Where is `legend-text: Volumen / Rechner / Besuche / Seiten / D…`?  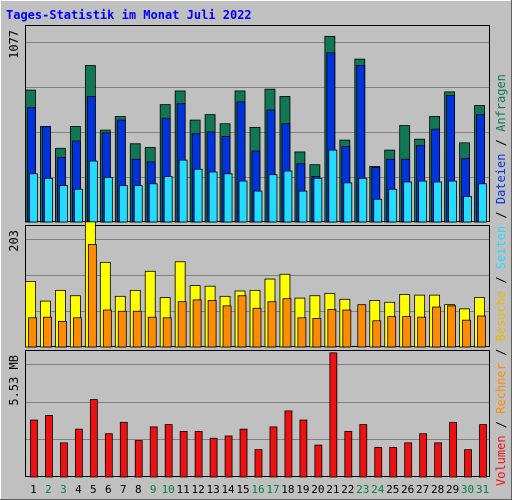
legend-text: Volumen / Rechner / Besuche / Seiten / D… is located at coordinates (501, 280).